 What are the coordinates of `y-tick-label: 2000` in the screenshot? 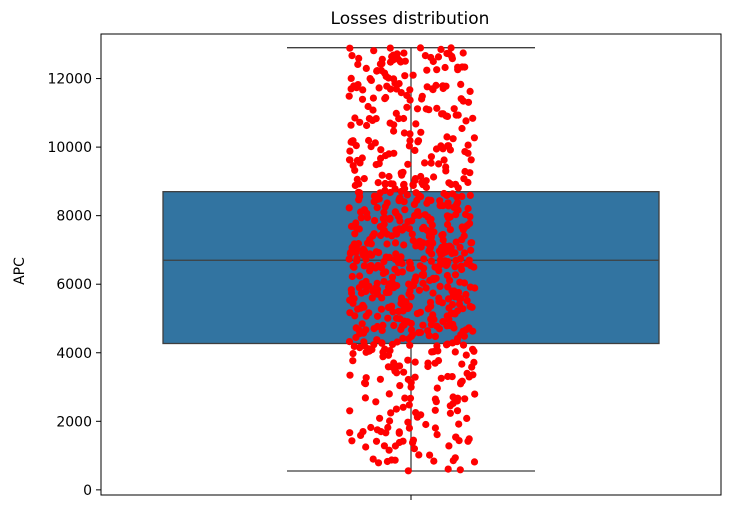 It's located at (74, 422).